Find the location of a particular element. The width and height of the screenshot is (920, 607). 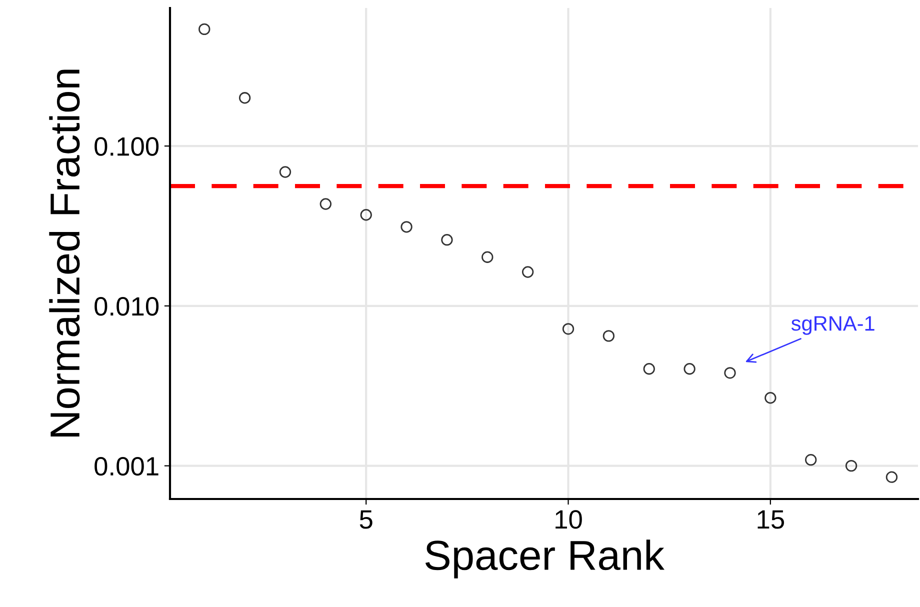

x-tick-label: 15 is located at coordinates (771, 519).